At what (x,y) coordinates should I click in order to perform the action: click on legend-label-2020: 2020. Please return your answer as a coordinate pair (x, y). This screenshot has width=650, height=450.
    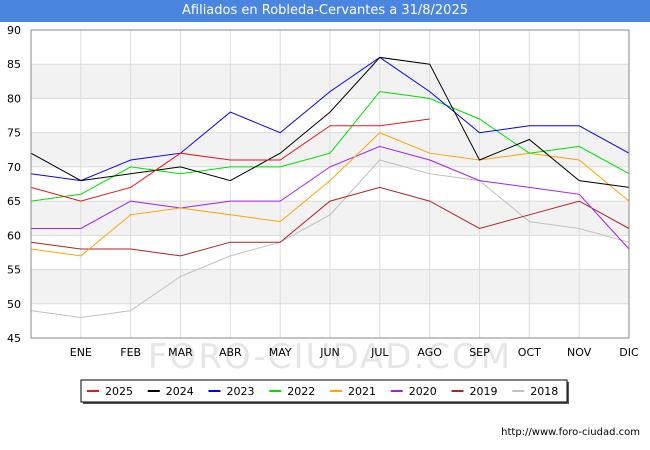
    Looking at the image, I should click on (423, 391).